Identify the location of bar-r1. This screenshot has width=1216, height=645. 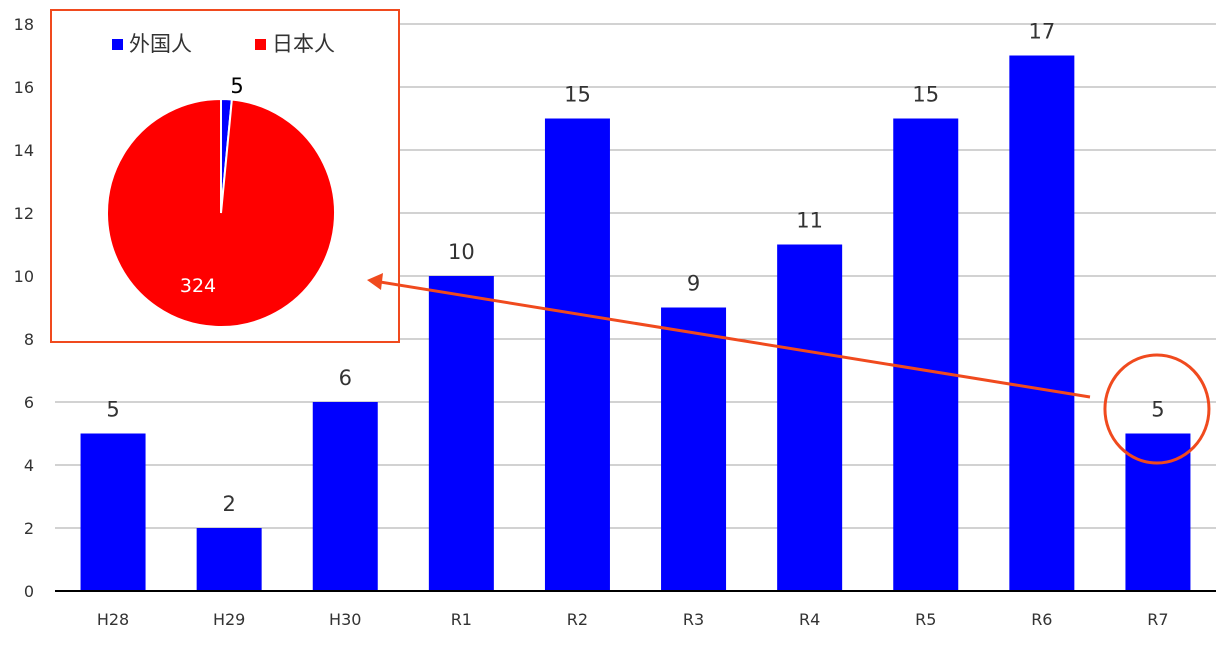
(461, 433).